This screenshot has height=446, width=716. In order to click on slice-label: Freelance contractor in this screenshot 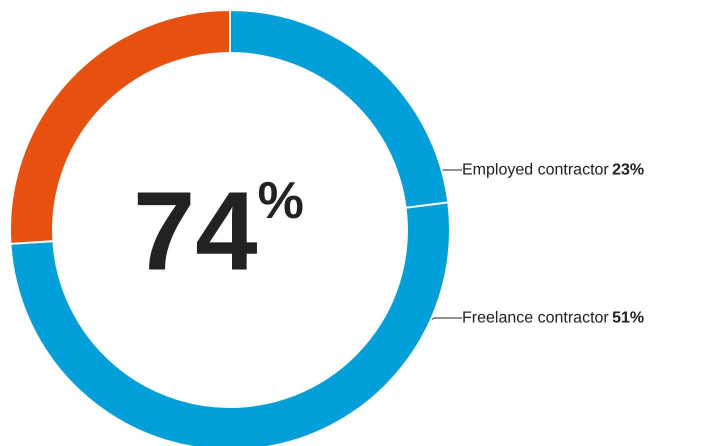, I will do `click(536, 318)`.